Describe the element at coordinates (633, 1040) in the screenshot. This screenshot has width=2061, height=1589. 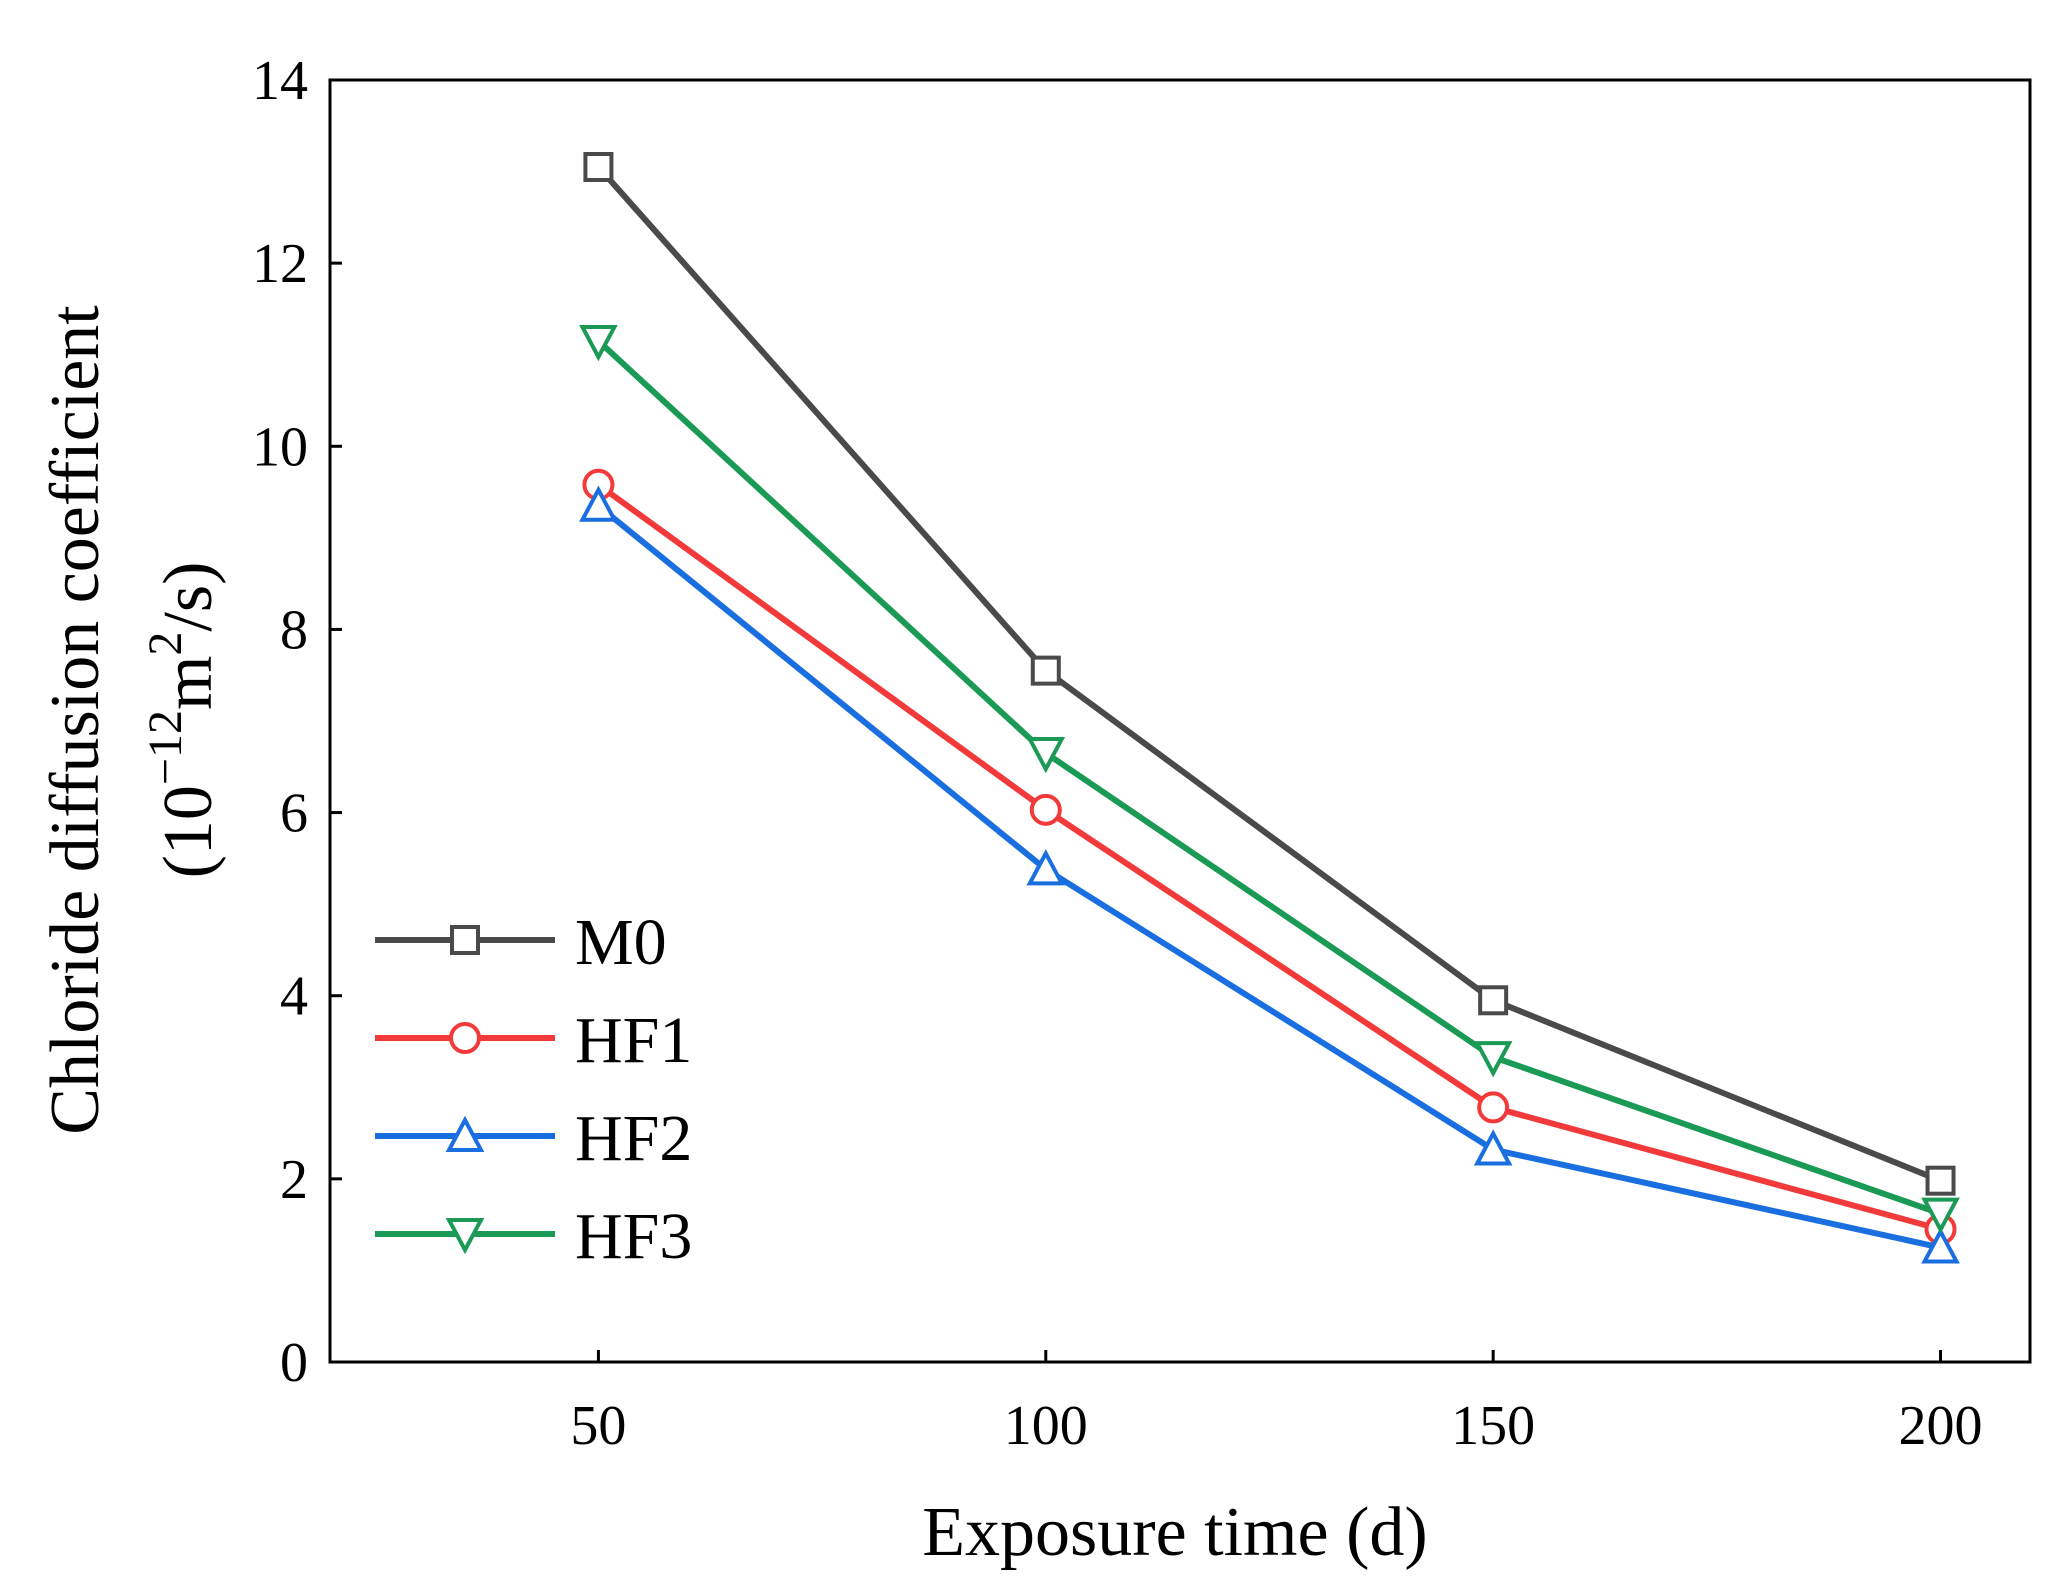
I see `legend-label-hf1: HF1` at that location.